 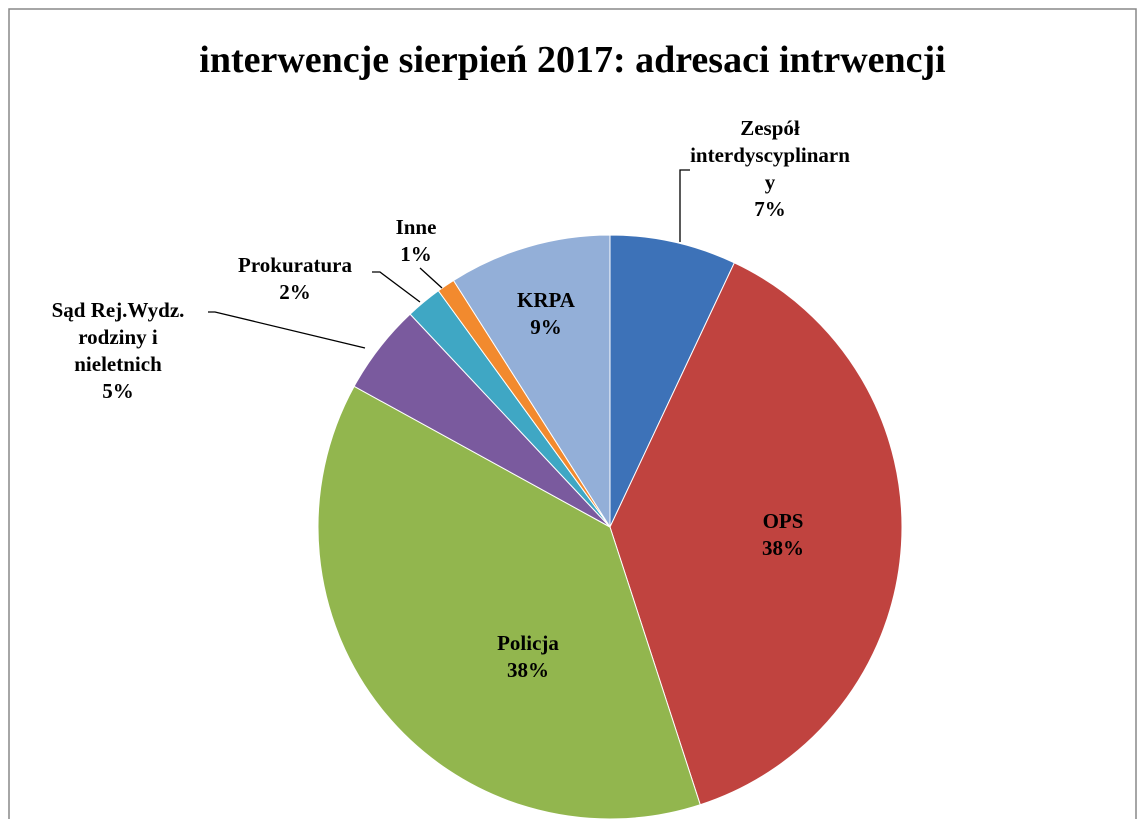 I want to click on data-label: Policja 38%, so click(x=528, y=657).